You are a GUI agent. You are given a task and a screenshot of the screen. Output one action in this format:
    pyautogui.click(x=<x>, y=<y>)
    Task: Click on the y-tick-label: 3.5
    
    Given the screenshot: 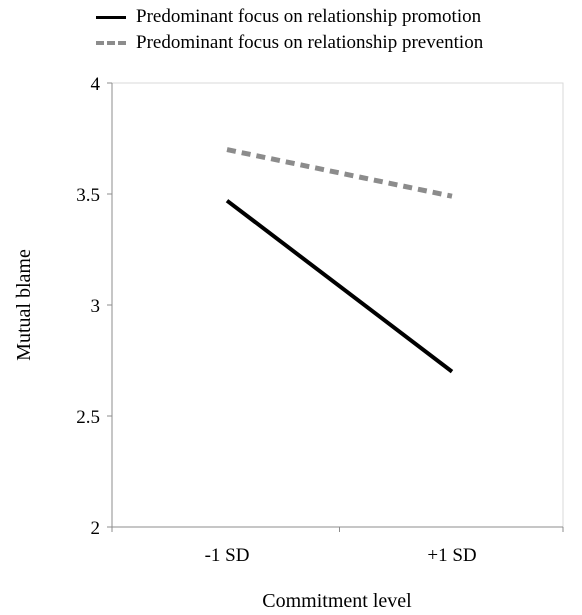 What is the action you would take?
    pyautogui.click(x=88, y=195)
    